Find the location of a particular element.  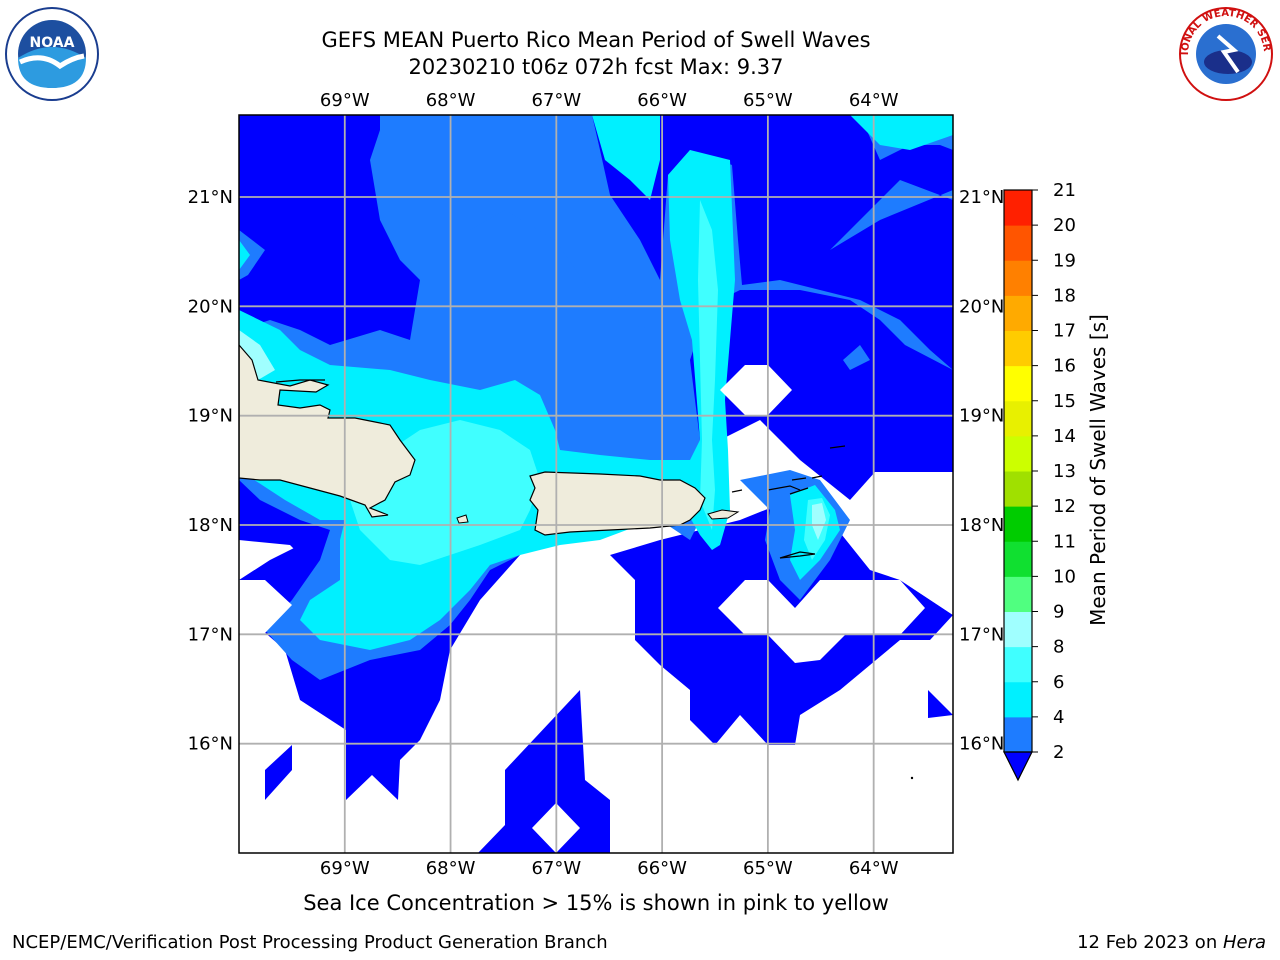

colorbar-tick-label: 12 is located at coordinates (1064, 506).